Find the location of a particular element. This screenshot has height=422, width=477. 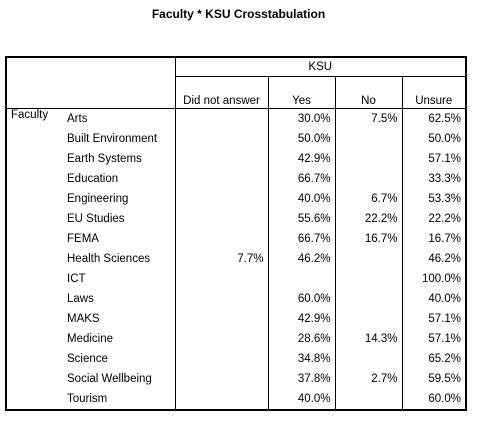

row-label: ICT is located at coordinates (119, 279).